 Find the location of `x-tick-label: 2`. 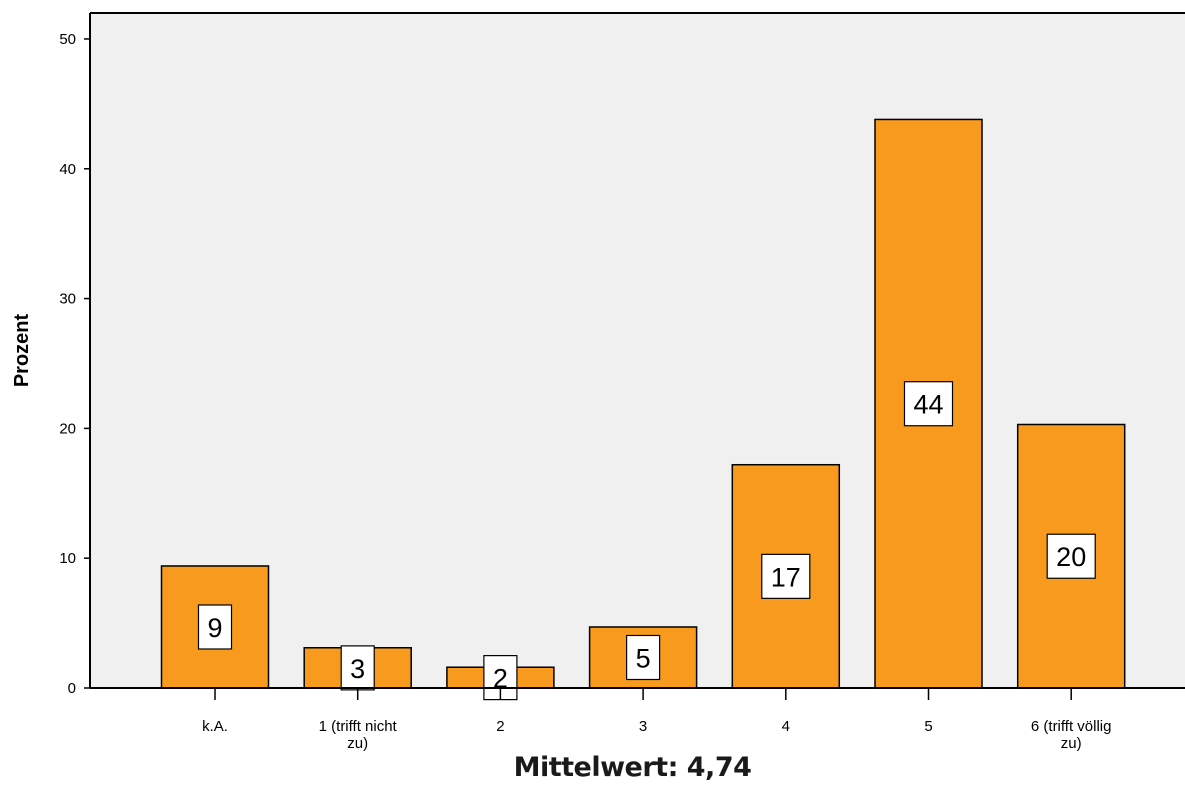

x-tick-label: 2 is located at coordinates (500, 726).